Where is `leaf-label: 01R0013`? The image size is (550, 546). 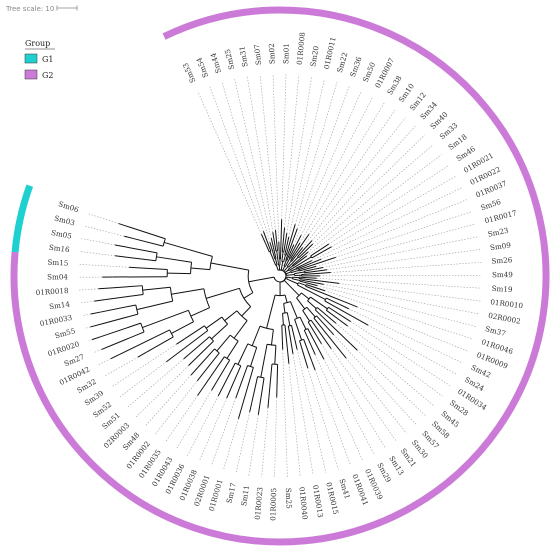 leaf-label: 01R0013 is located at coordinates (318, 501).